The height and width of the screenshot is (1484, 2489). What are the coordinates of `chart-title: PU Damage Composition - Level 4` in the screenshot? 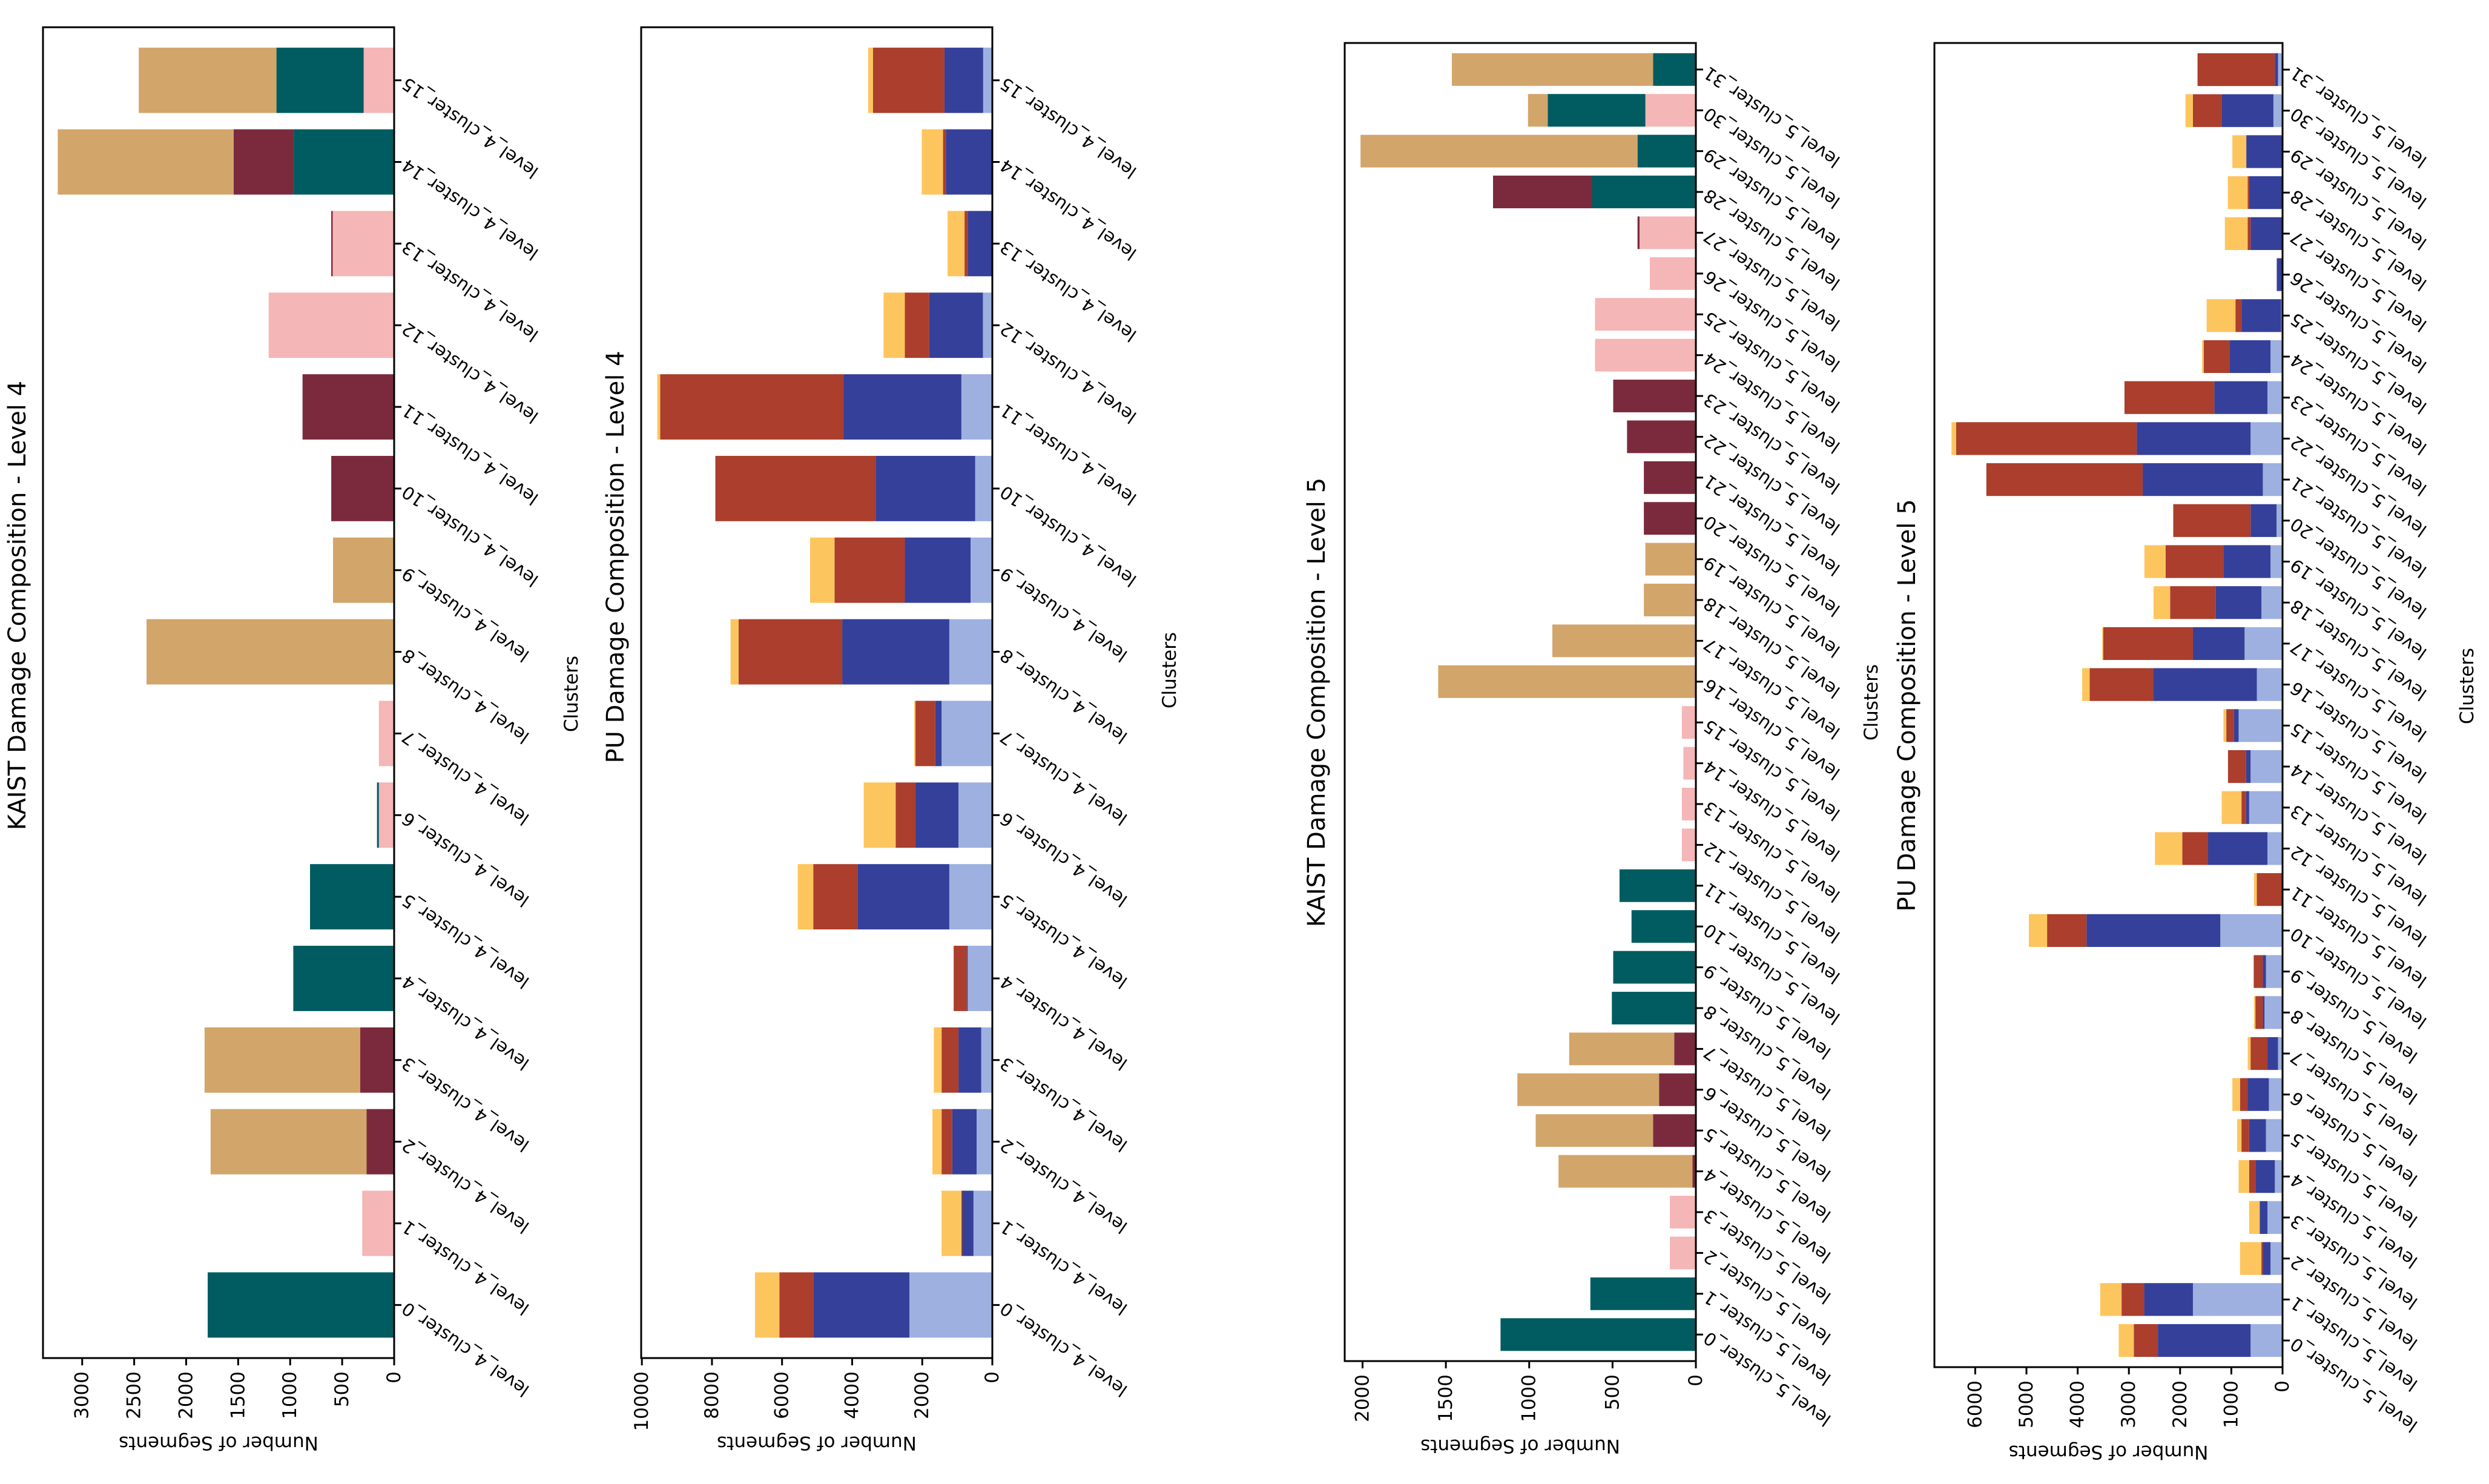 It's located at (616, 557).